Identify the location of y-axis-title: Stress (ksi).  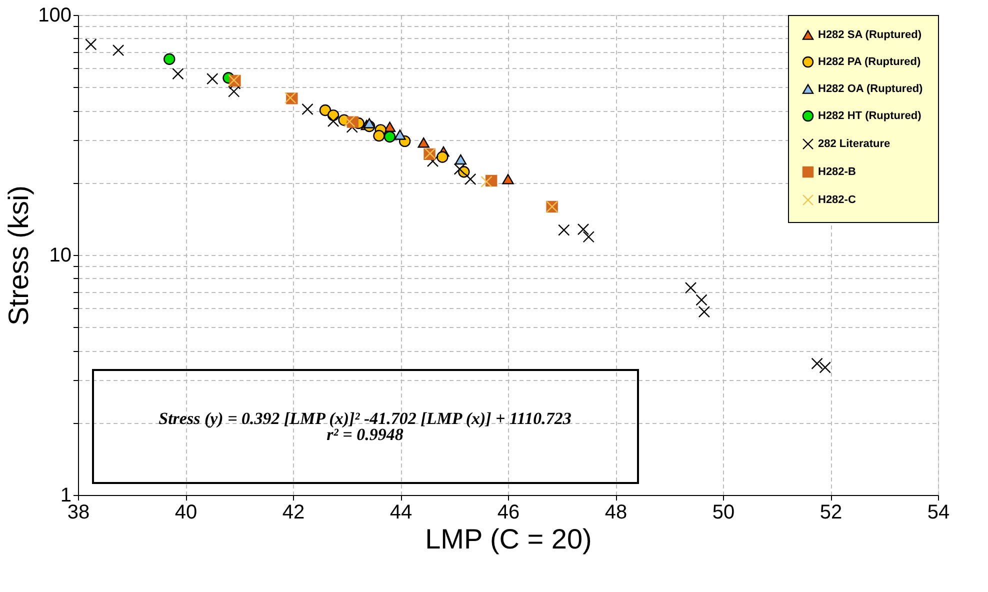
(18, 256).